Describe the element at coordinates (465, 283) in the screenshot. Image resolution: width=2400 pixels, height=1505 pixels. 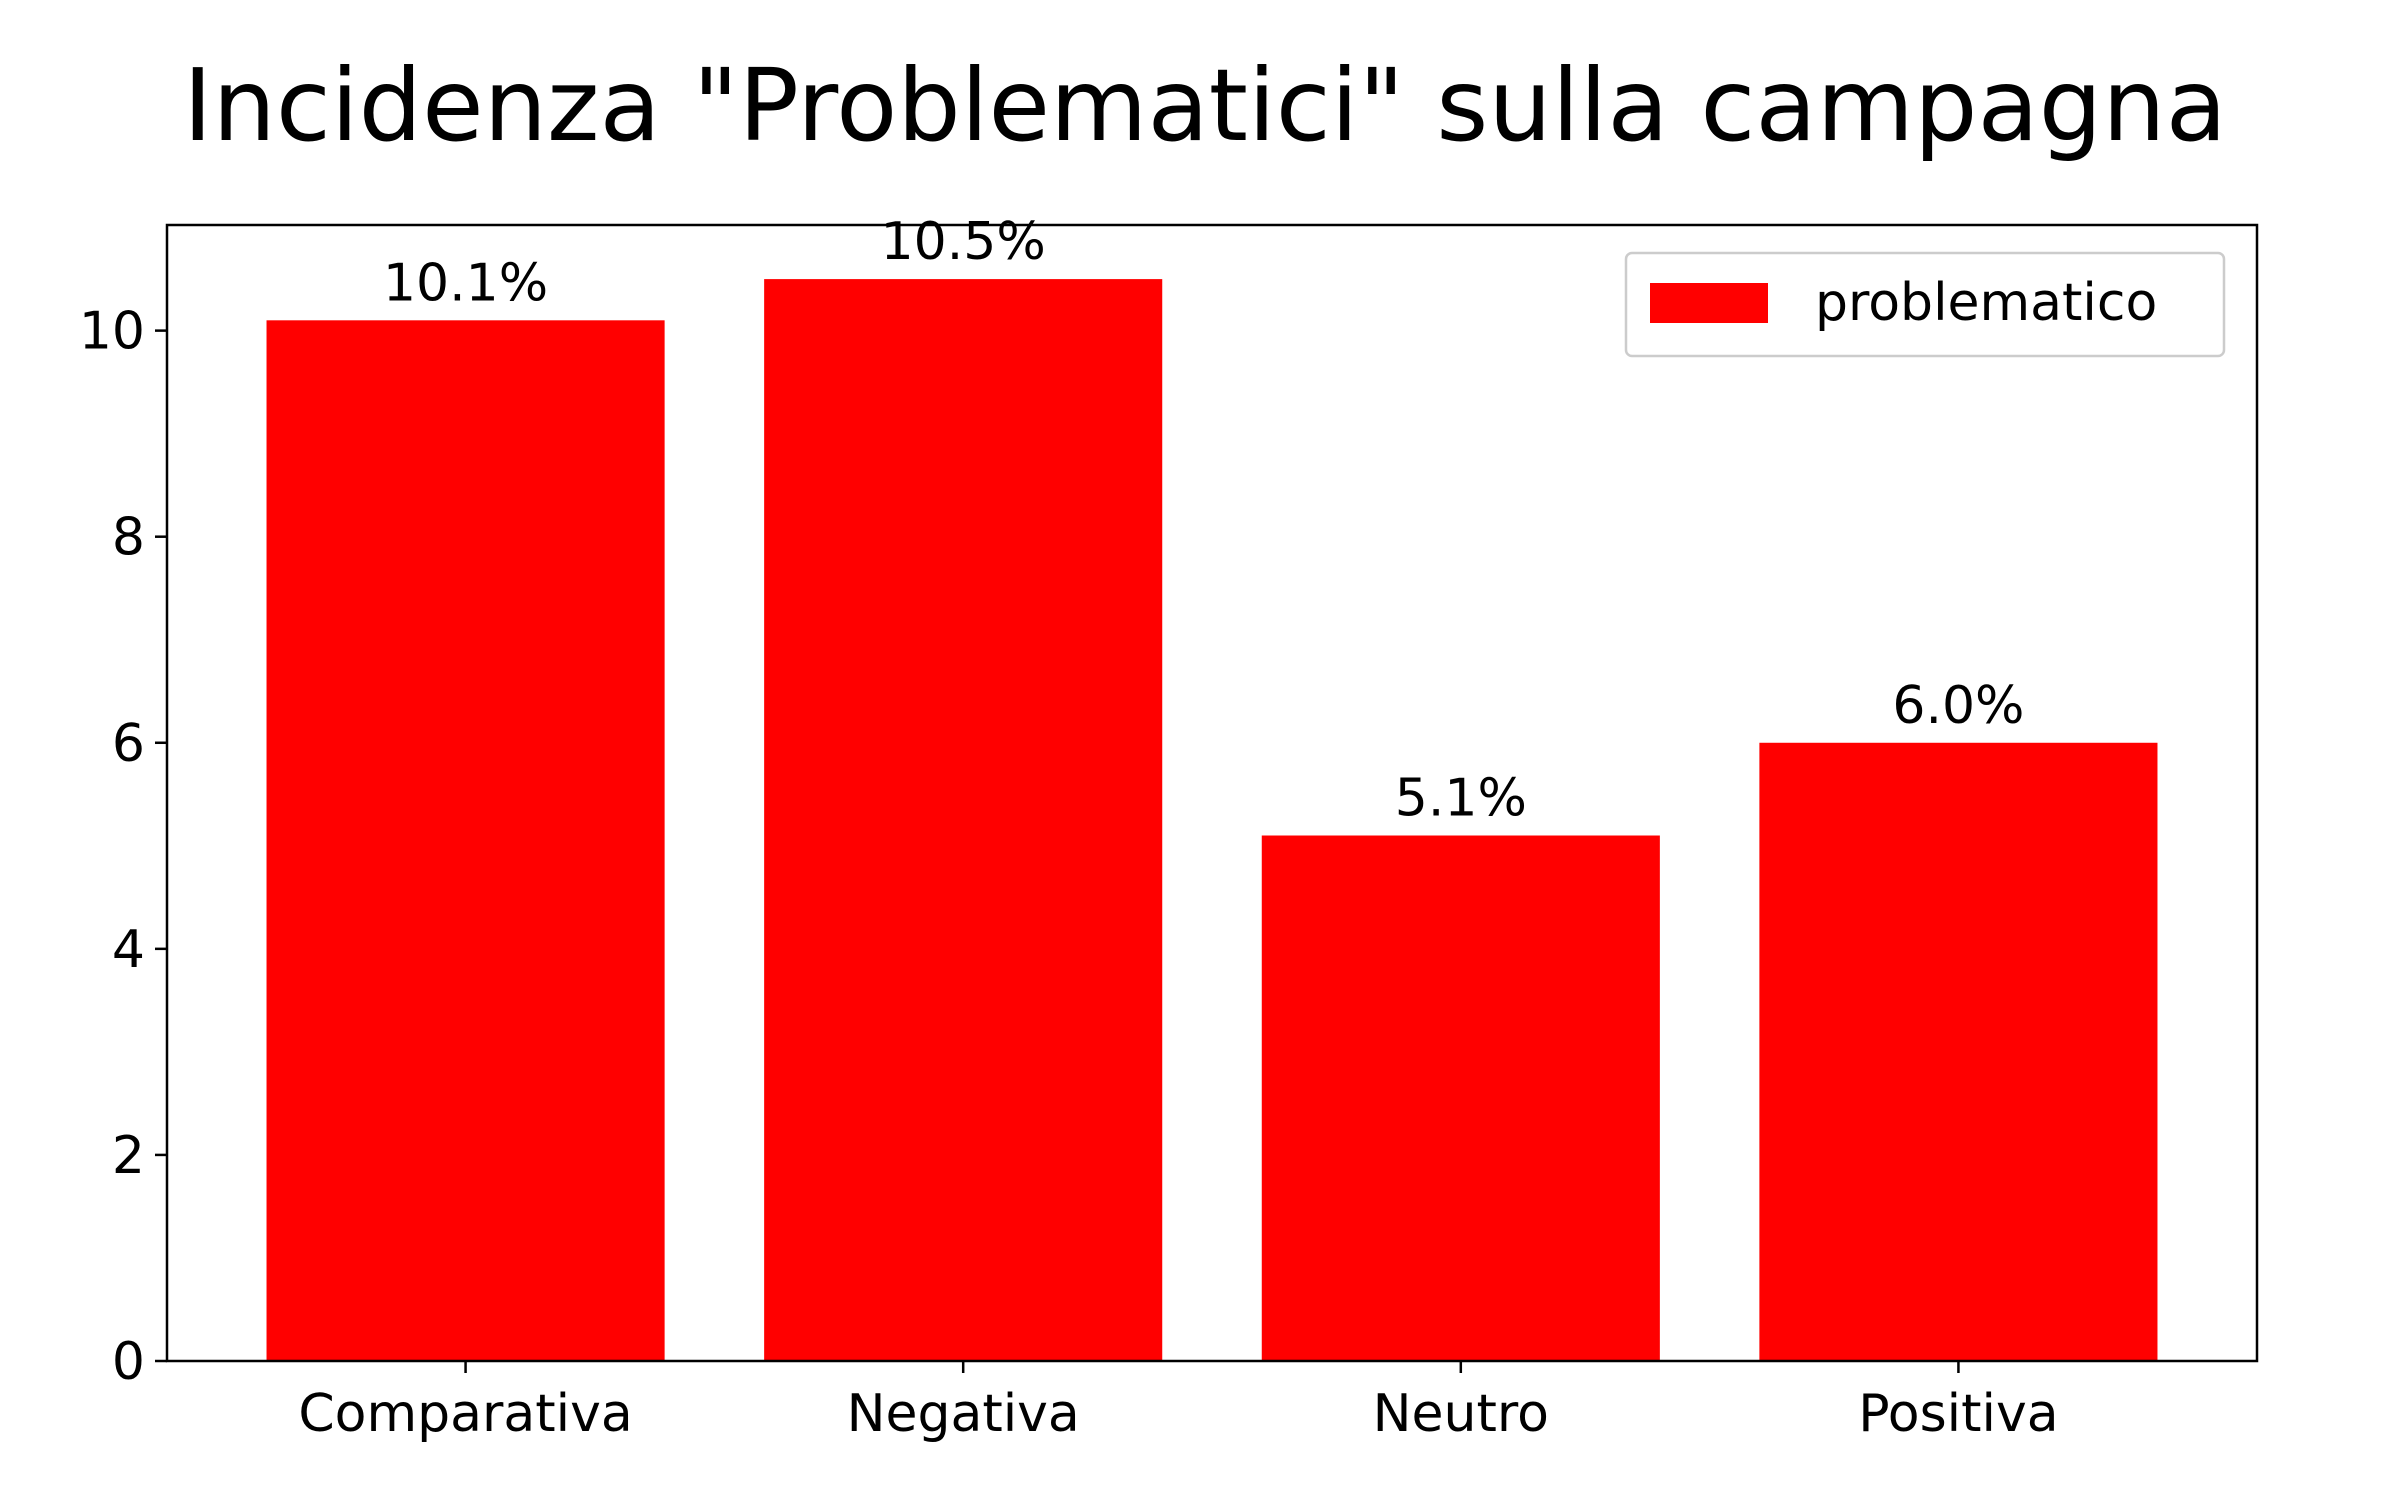
I see `data-label-comparativa: 10.1%` at that location.